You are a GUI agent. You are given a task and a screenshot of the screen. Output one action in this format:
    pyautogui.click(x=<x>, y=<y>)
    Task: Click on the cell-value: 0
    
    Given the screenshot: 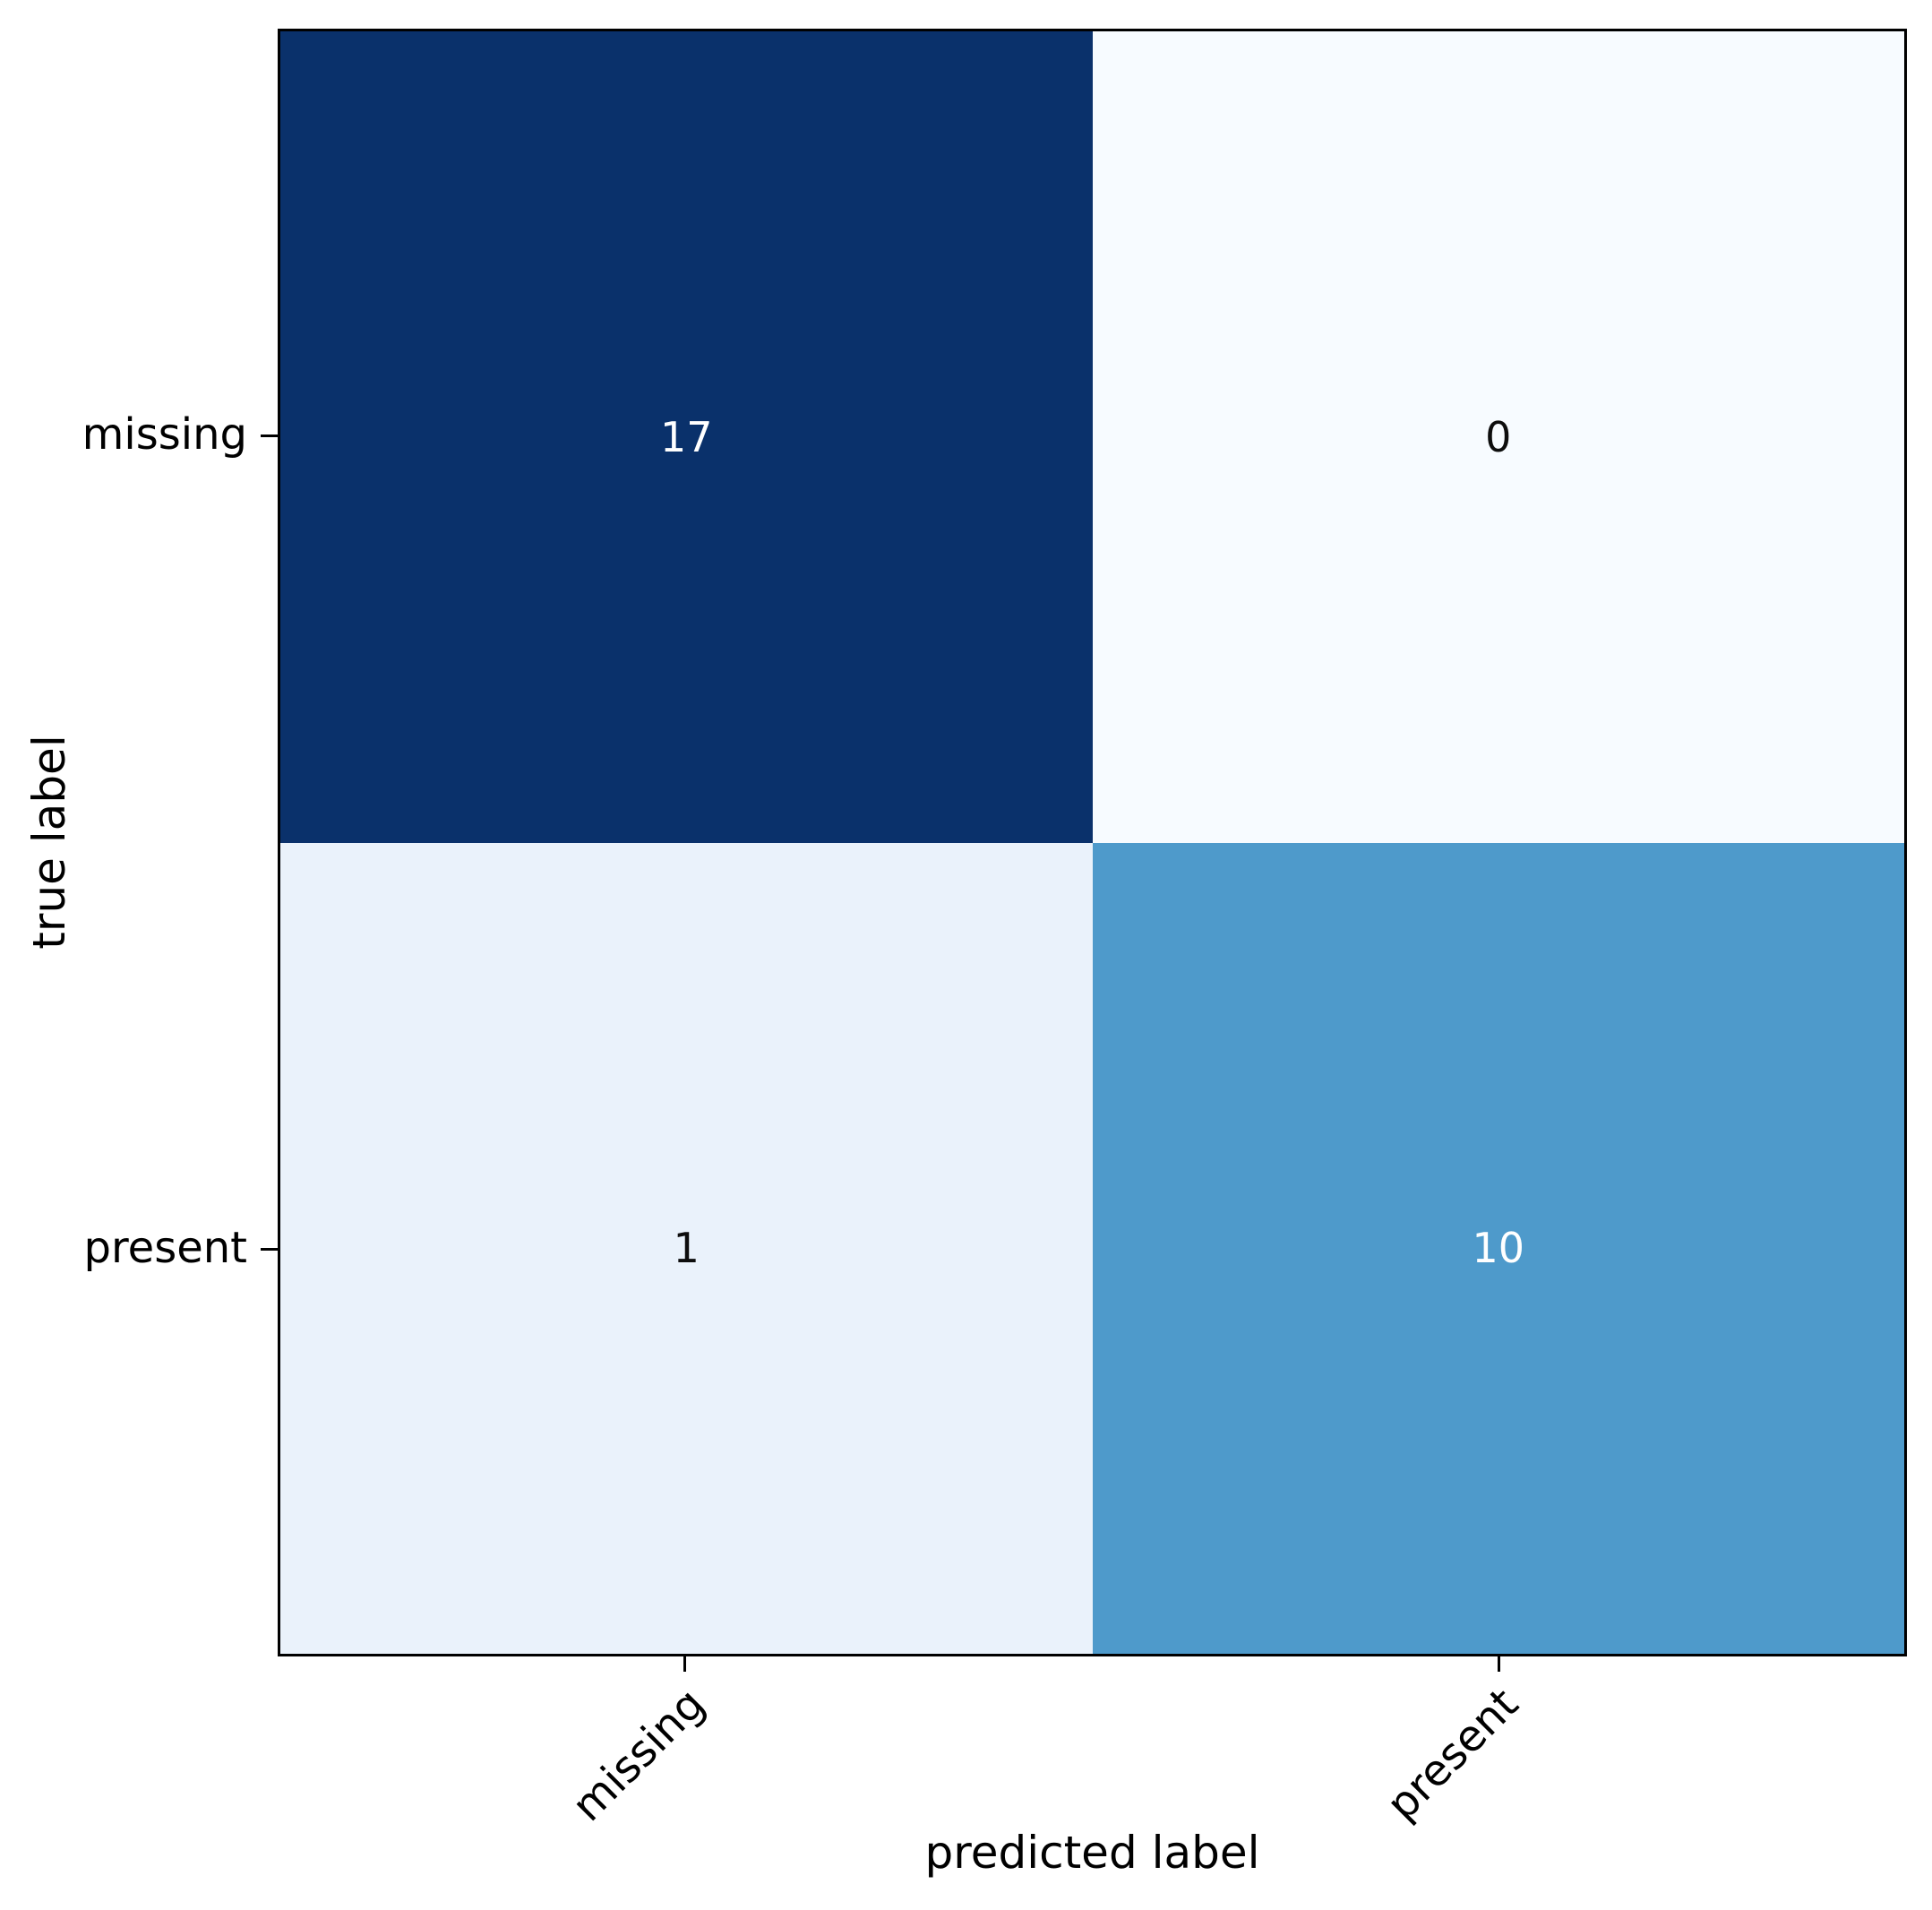 What is the action you would take?
    pyautogui.click(x=1498, y=436)
    